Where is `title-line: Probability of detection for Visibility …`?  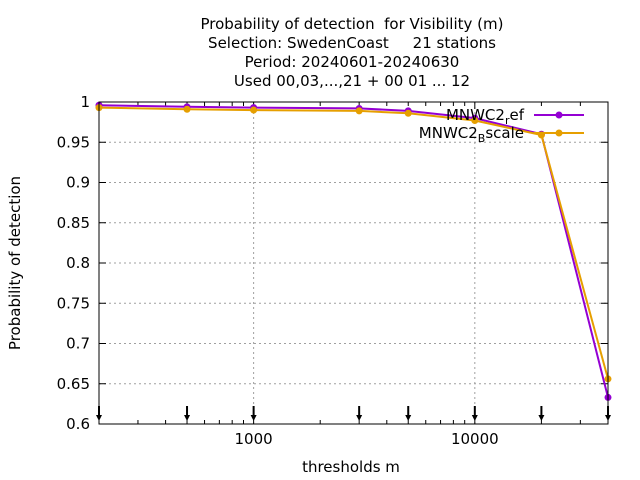 title-line: Probability of detection for Visibility … is located at coordinates (351, 24).